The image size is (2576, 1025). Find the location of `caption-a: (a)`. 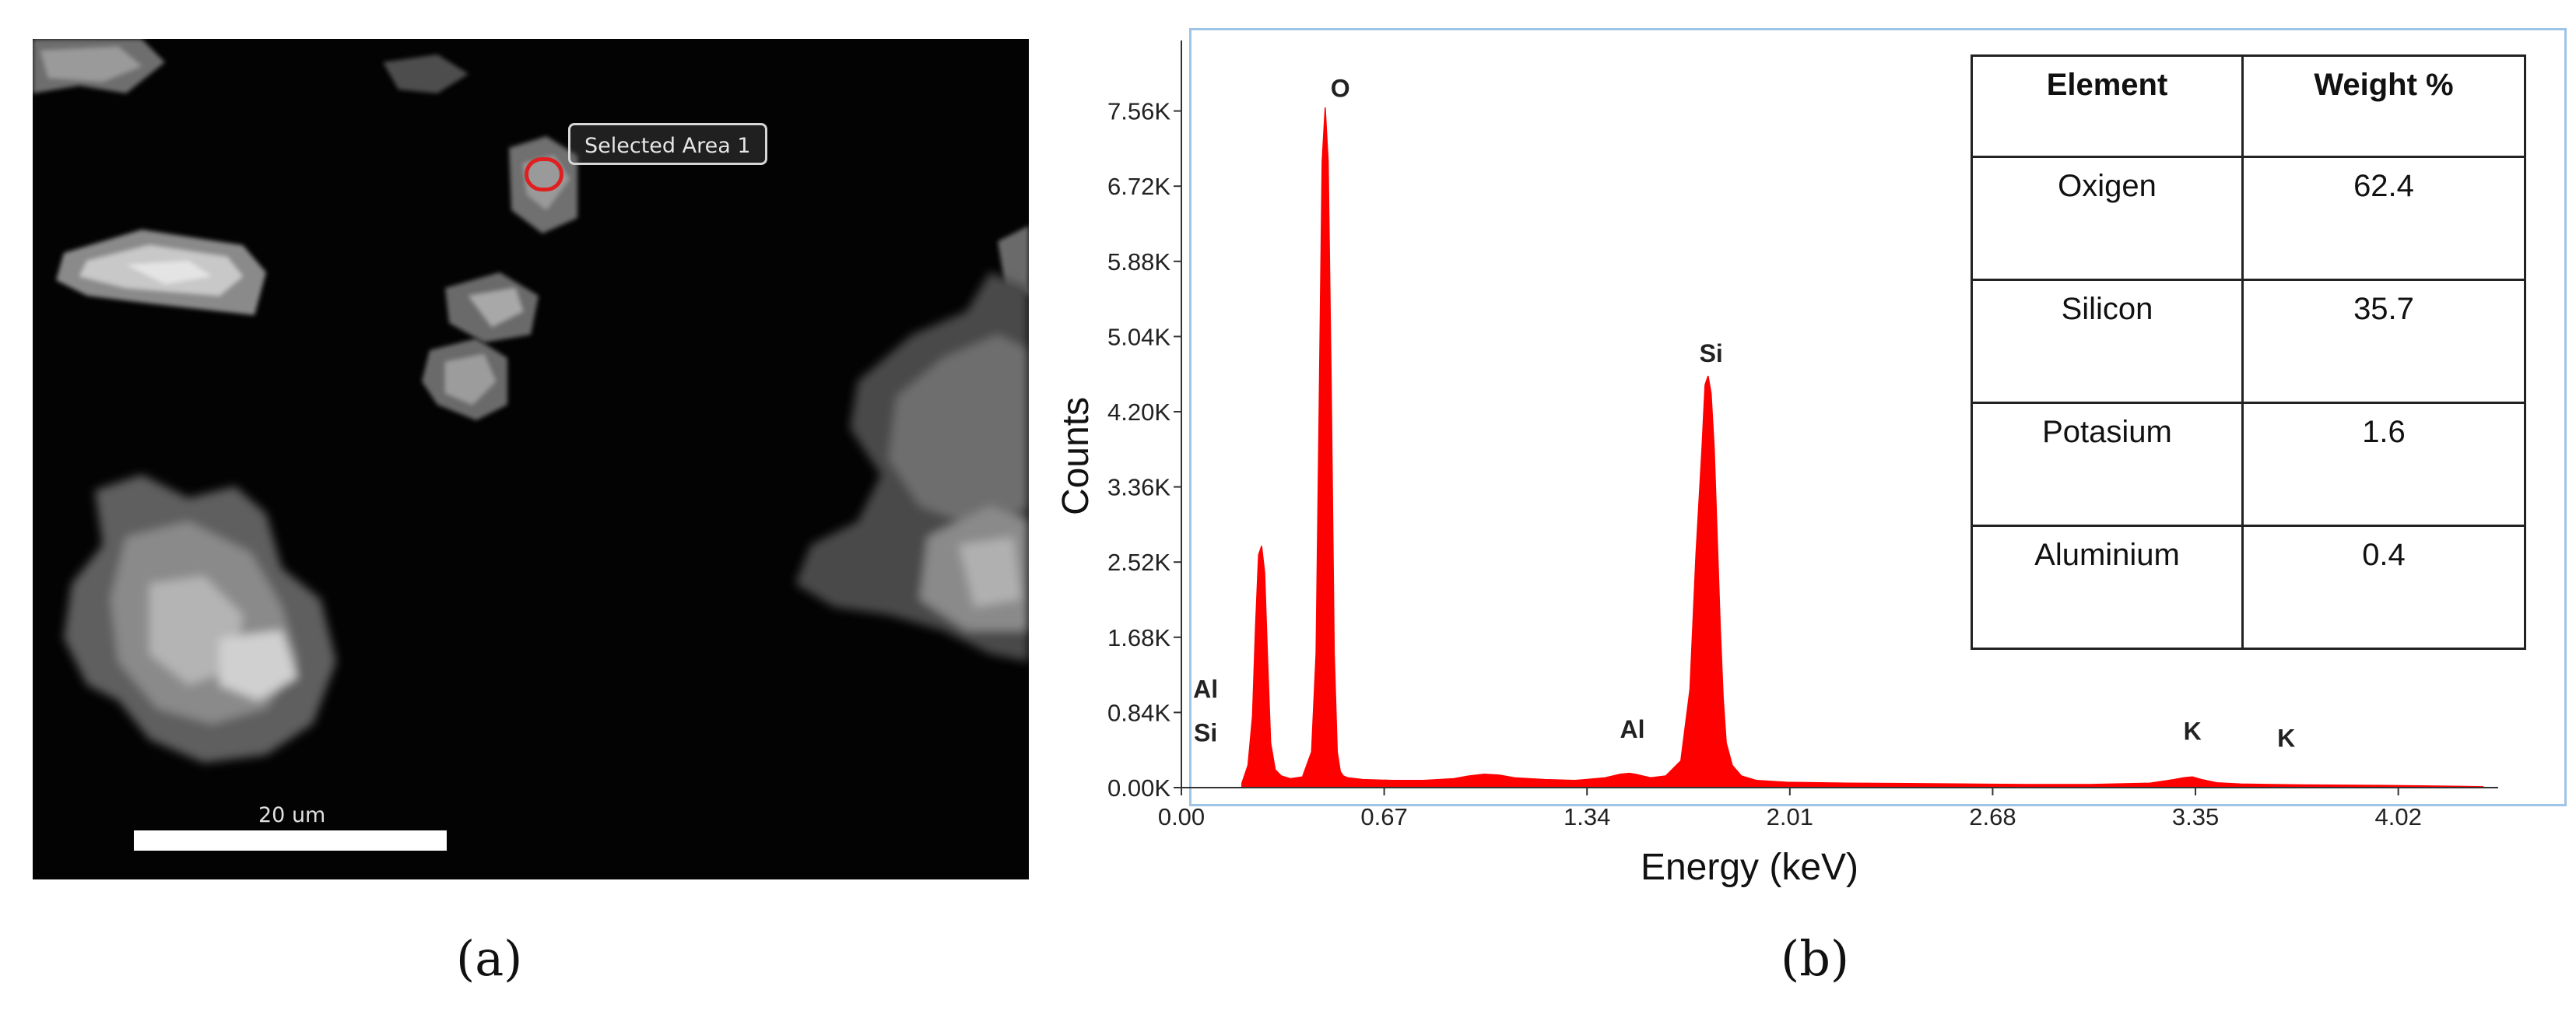

caption-a: (a) is located at coordinates (490, 958).